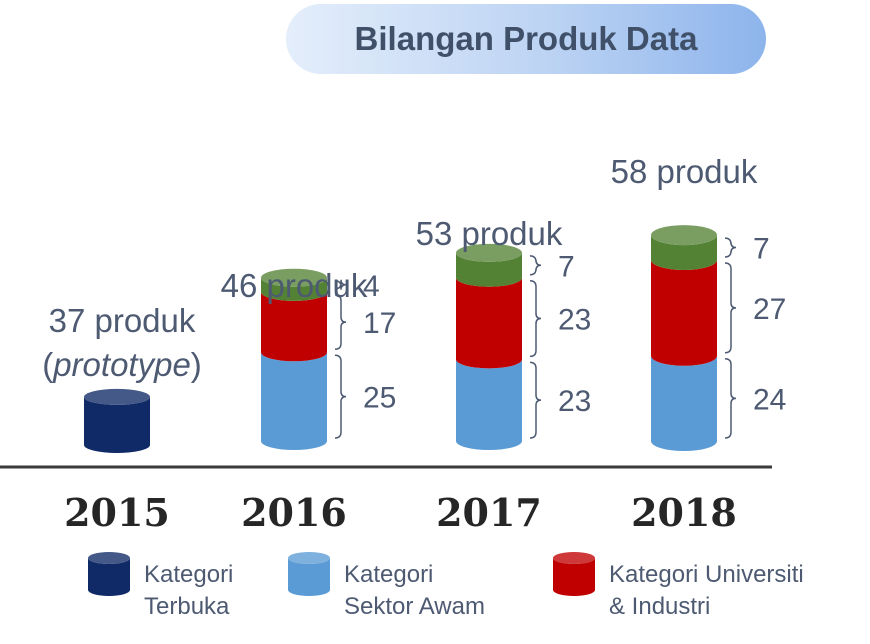  I want to click on brace-2016-universiti-industri, so click(340, 322).